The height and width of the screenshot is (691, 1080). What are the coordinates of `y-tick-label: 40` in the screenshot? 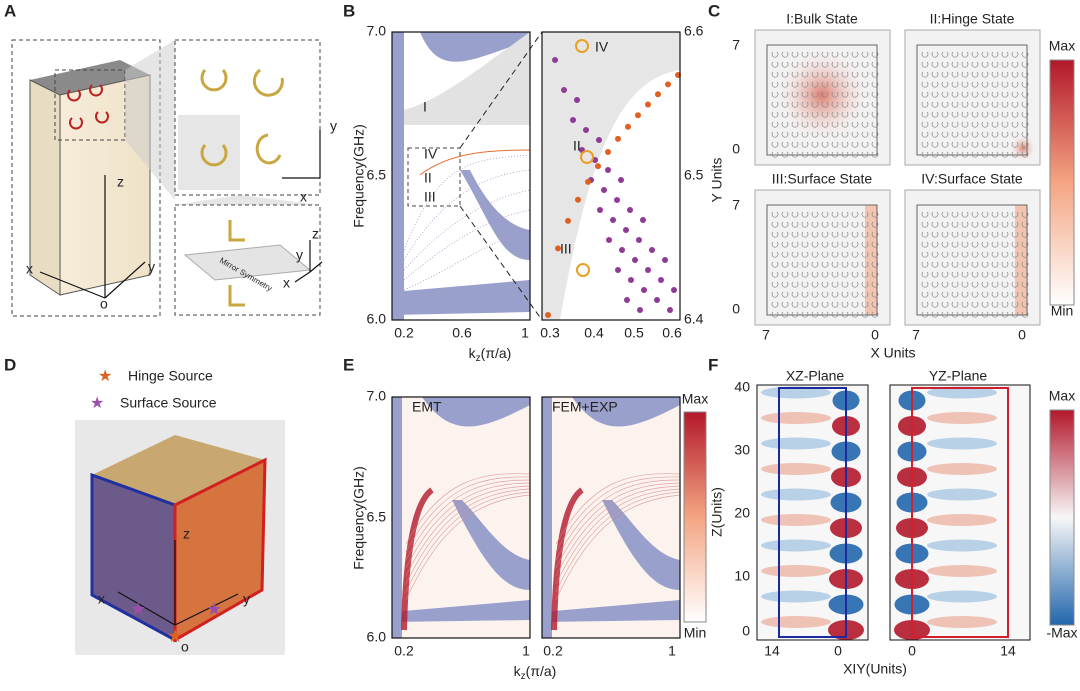 It's located at (742, 387).